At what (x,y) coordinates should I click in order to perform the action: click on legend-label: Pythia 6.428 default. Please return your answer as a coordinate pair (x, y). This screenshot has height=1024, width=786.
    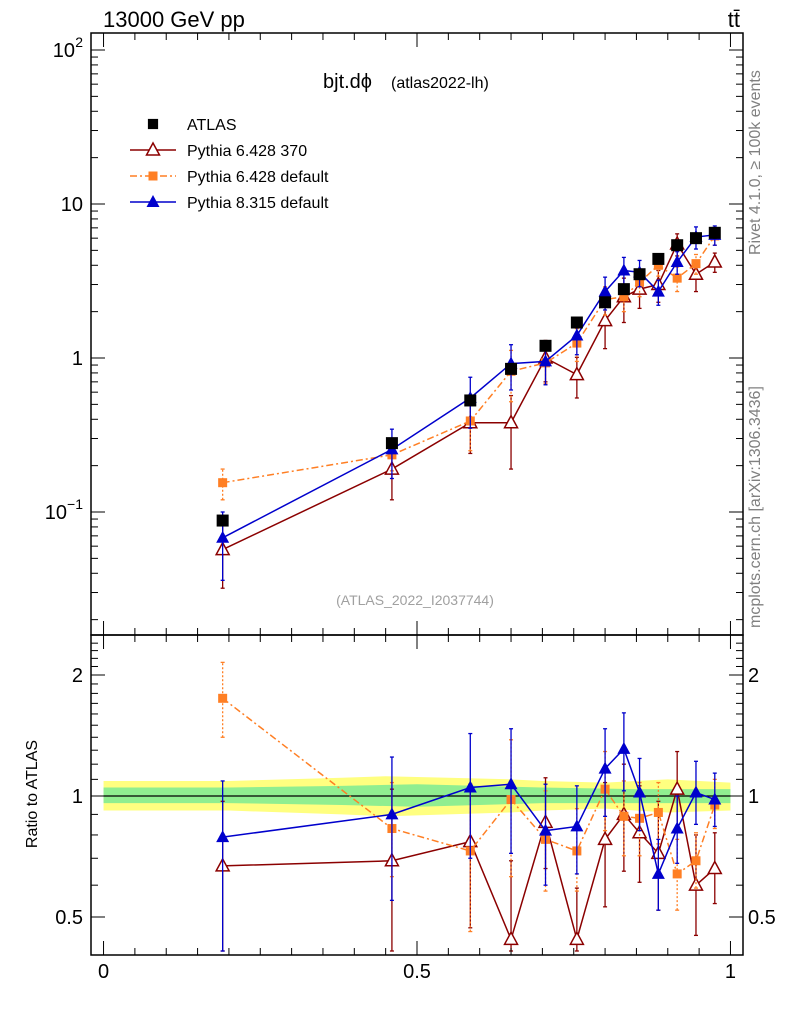
    Looking at the image, I should click on (258, 177).